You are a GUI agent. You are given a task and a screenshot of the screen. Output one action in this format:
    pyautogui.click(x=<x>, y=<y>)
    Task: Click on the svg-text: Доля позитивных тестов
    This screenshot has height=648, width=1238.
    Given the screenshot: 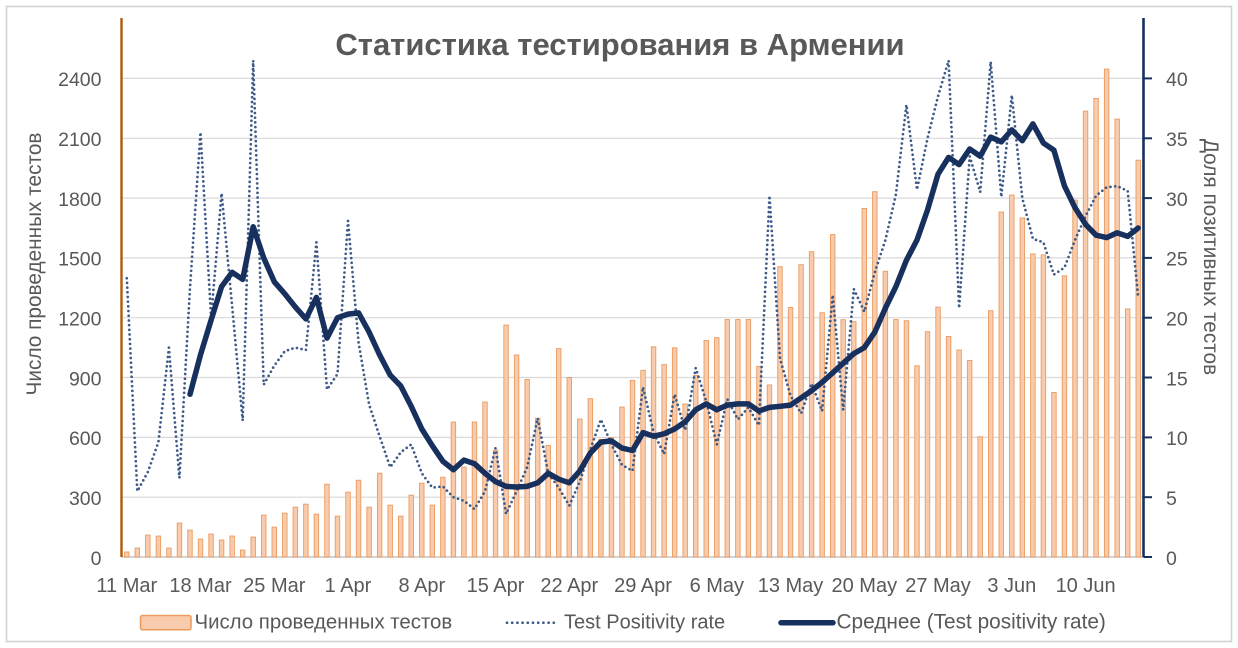 What is the action you would take?
    pyautogui.click(x=1210, y=257)
    